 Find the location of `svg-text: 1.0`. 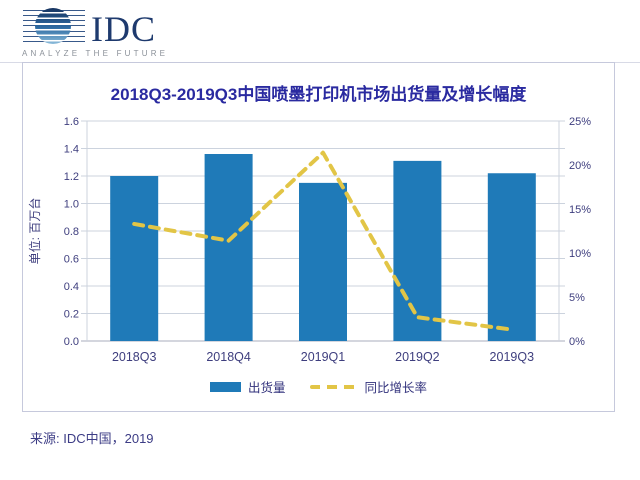

svg-text: 1.0 is located at coordinates (71, 205).